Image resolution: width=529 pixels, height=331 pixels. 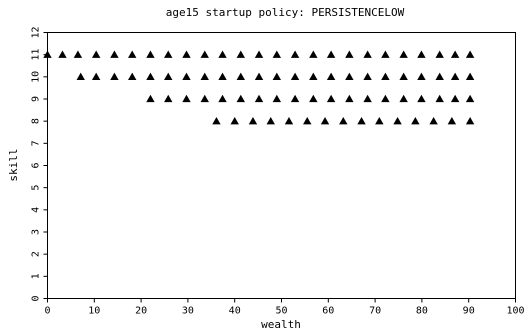 I want to click on x-tick-label: 10, so click(x=94, y=311).